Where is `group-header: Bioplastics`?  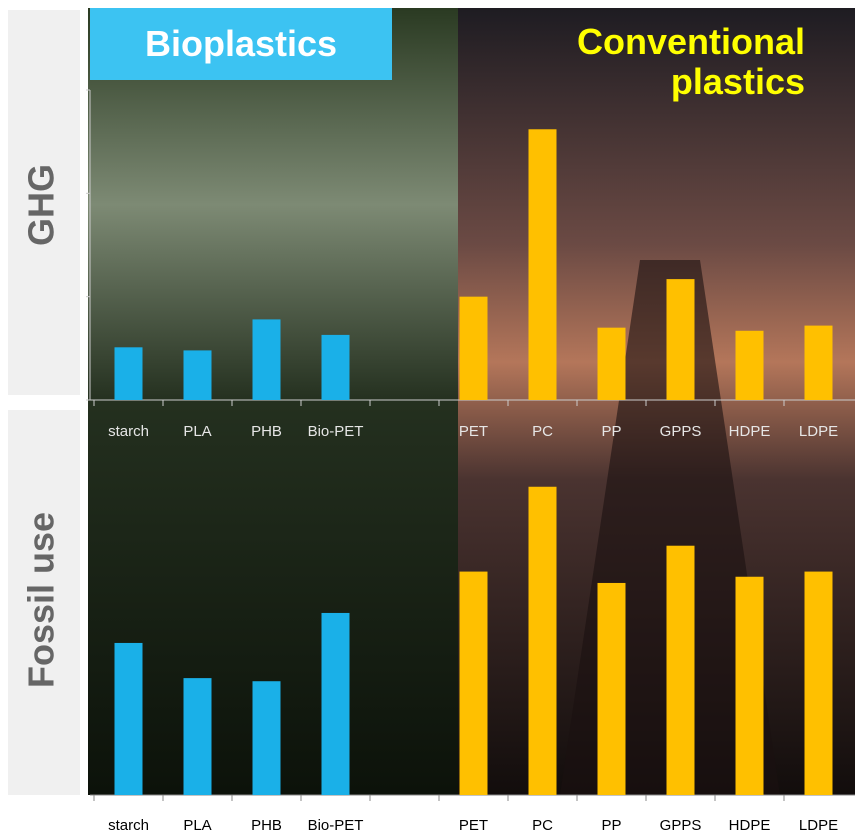 group-header: Bioplastics is located at coordinates (241, 44).